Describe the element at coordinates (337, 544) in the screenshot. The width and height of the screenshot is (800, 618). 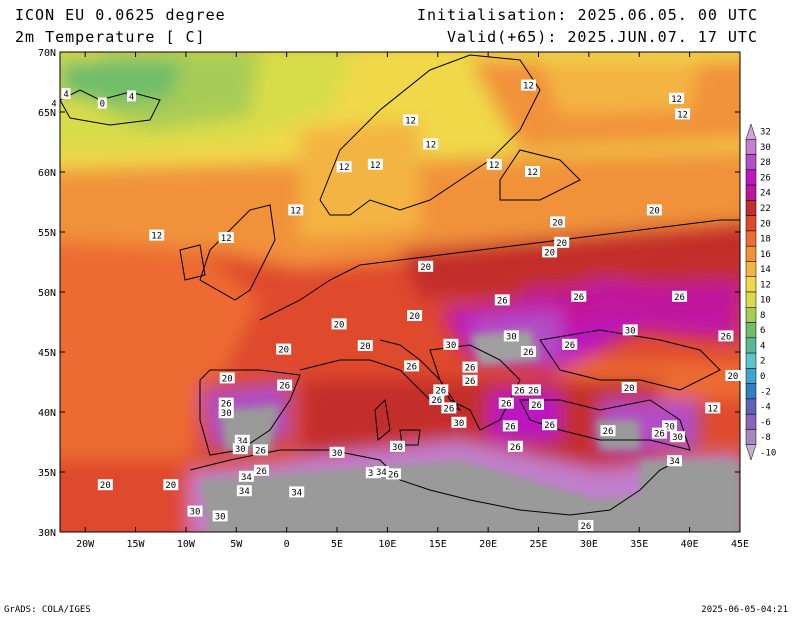
I see `lon-label: 5E` at that location.